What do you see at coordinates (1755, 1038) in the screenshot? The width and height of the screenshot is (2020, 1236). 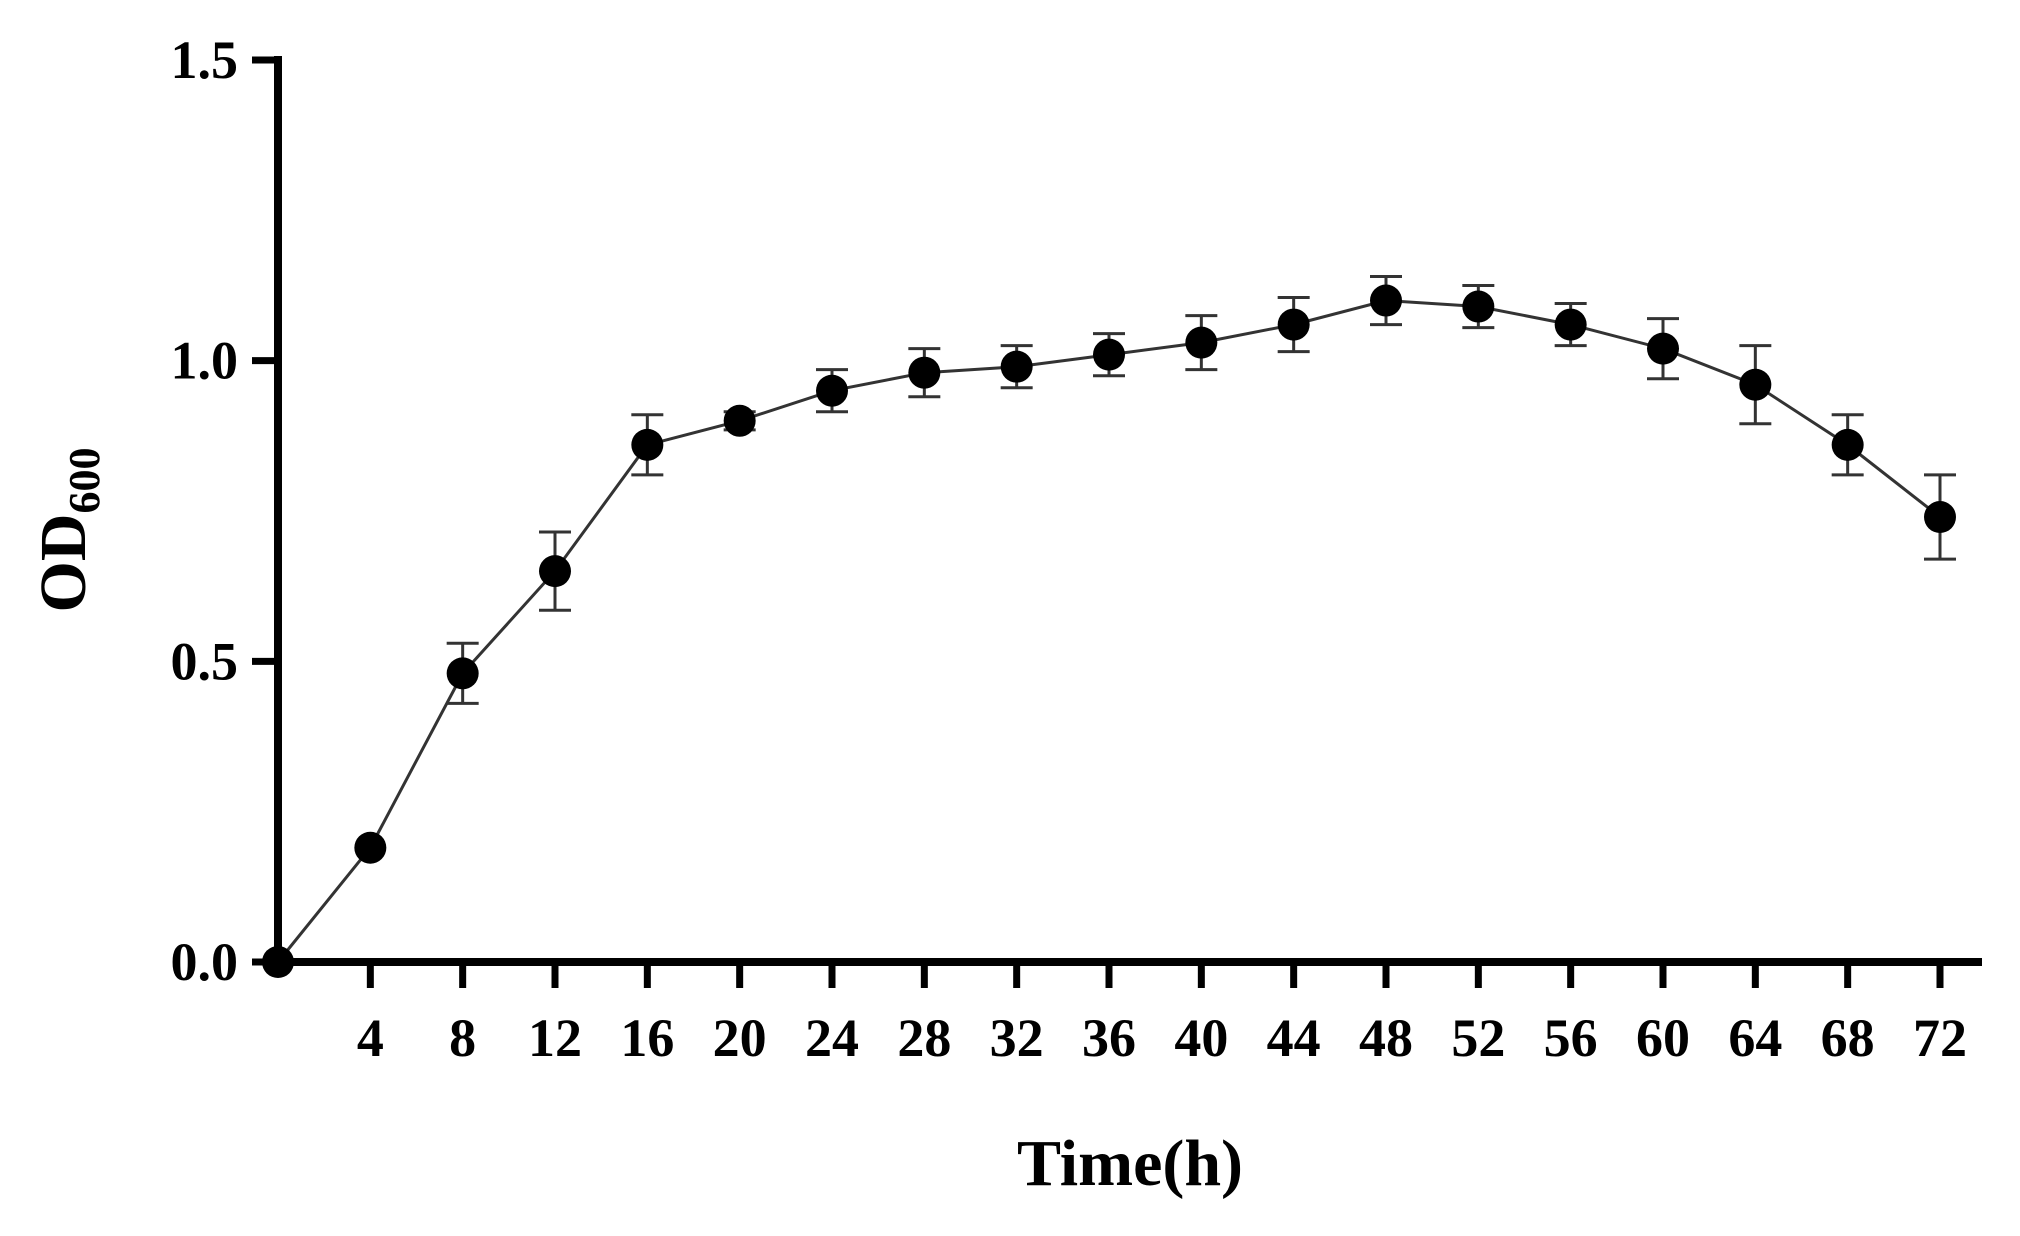 I see `x-tick-label: 64` at bounding box center [1755, 1038].